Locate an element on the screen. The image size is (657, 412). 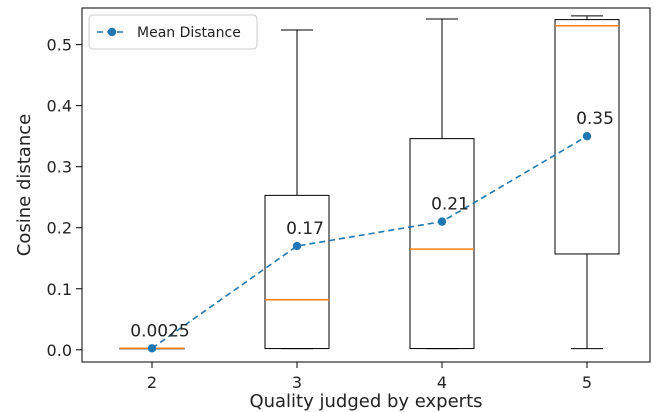
legend: Mean Distance is located at coordinates (173, 32).